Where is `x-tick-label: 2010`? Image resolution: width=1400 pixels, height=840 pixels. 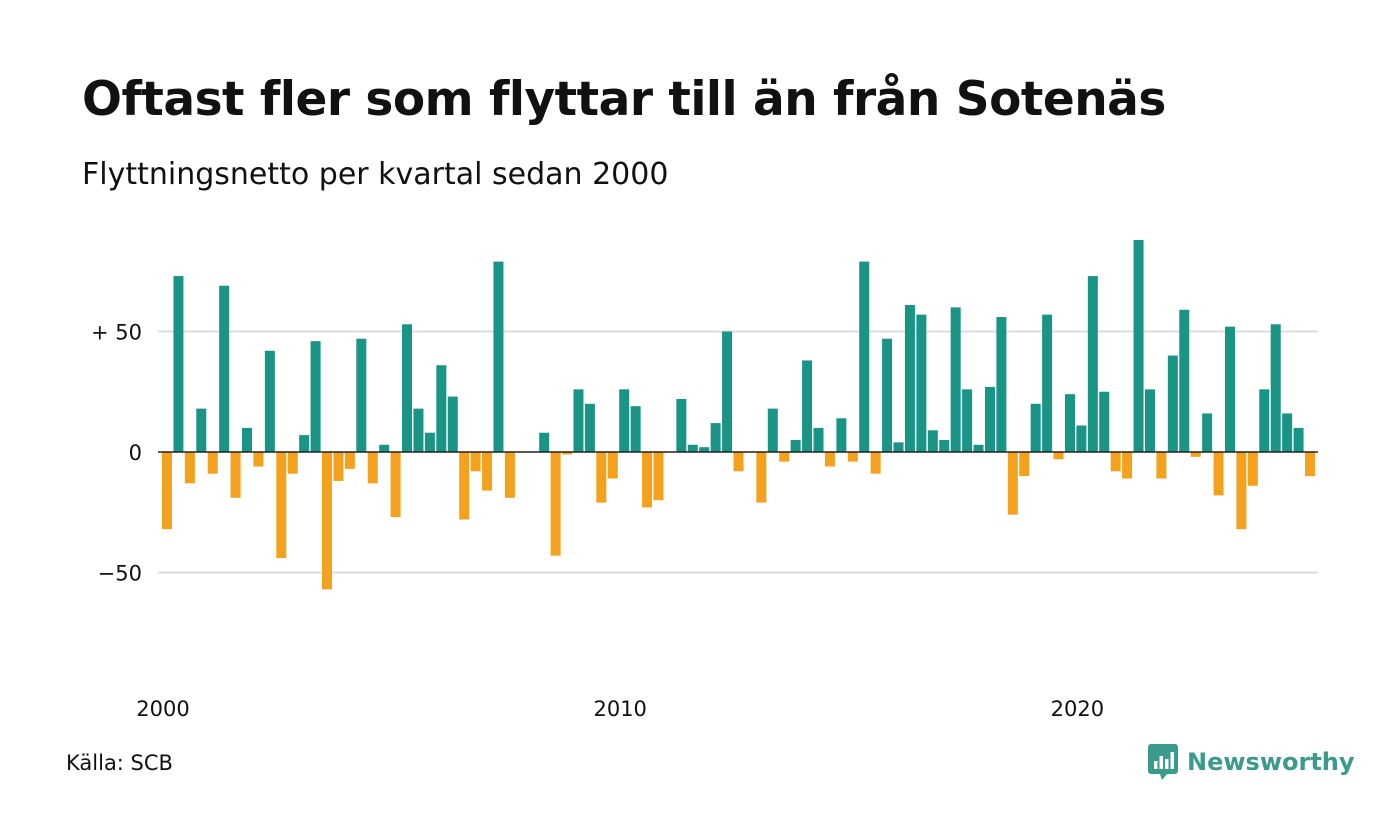 x-tick-label: 2010 is located at coordinates (619, 708).